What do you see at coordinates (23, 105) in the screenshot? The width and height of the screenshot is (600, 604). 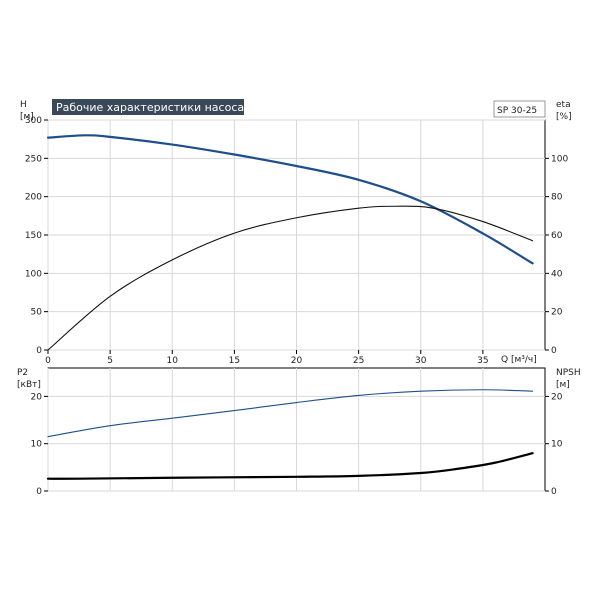 I see `top-left-axis-label-line1: H` at bounding box center [23, 105].